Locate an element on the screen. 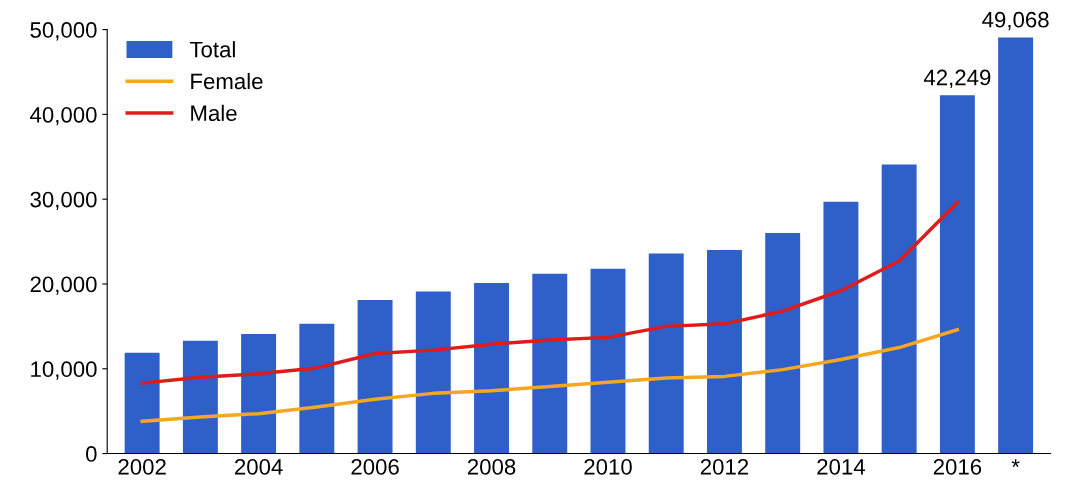 The height and width of the screenshot is (493, 1072). legend-label: Female is located at coordinates (227, 81).